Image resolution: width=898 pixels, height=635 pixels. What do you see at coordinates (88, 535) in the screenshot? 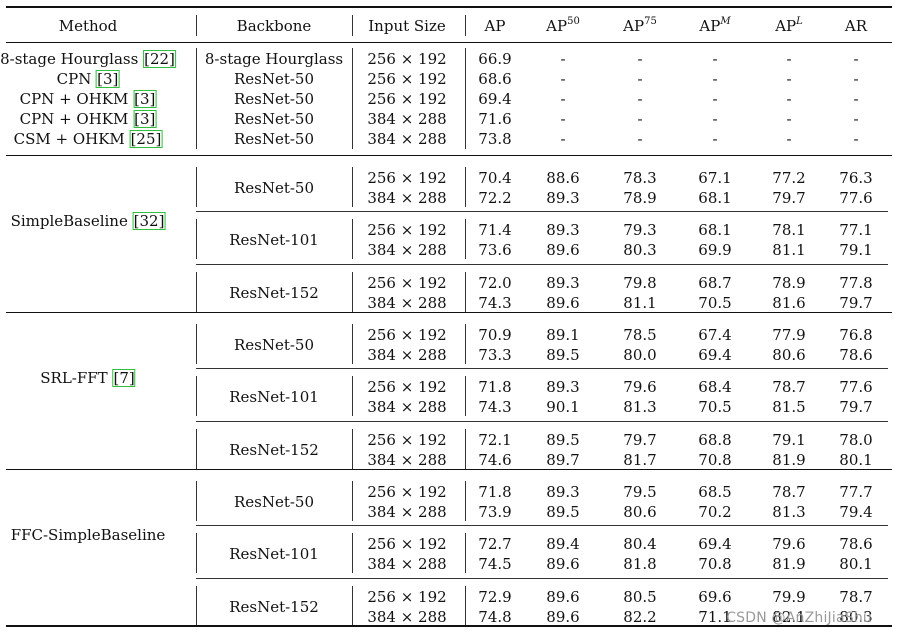
I see `method-name: FFC-SimpleBaseline` at bounding box center [88, 535].